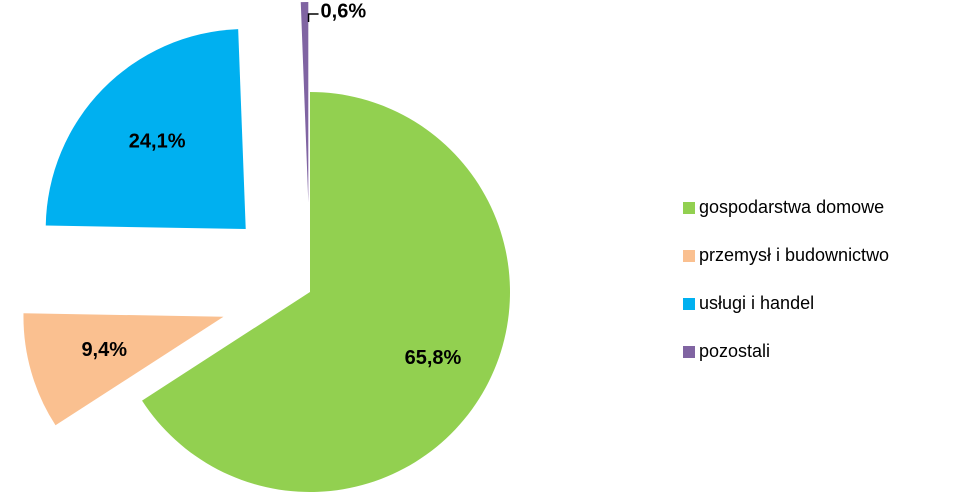  I want to click on data-label: 24,1%, so click(157, 142).